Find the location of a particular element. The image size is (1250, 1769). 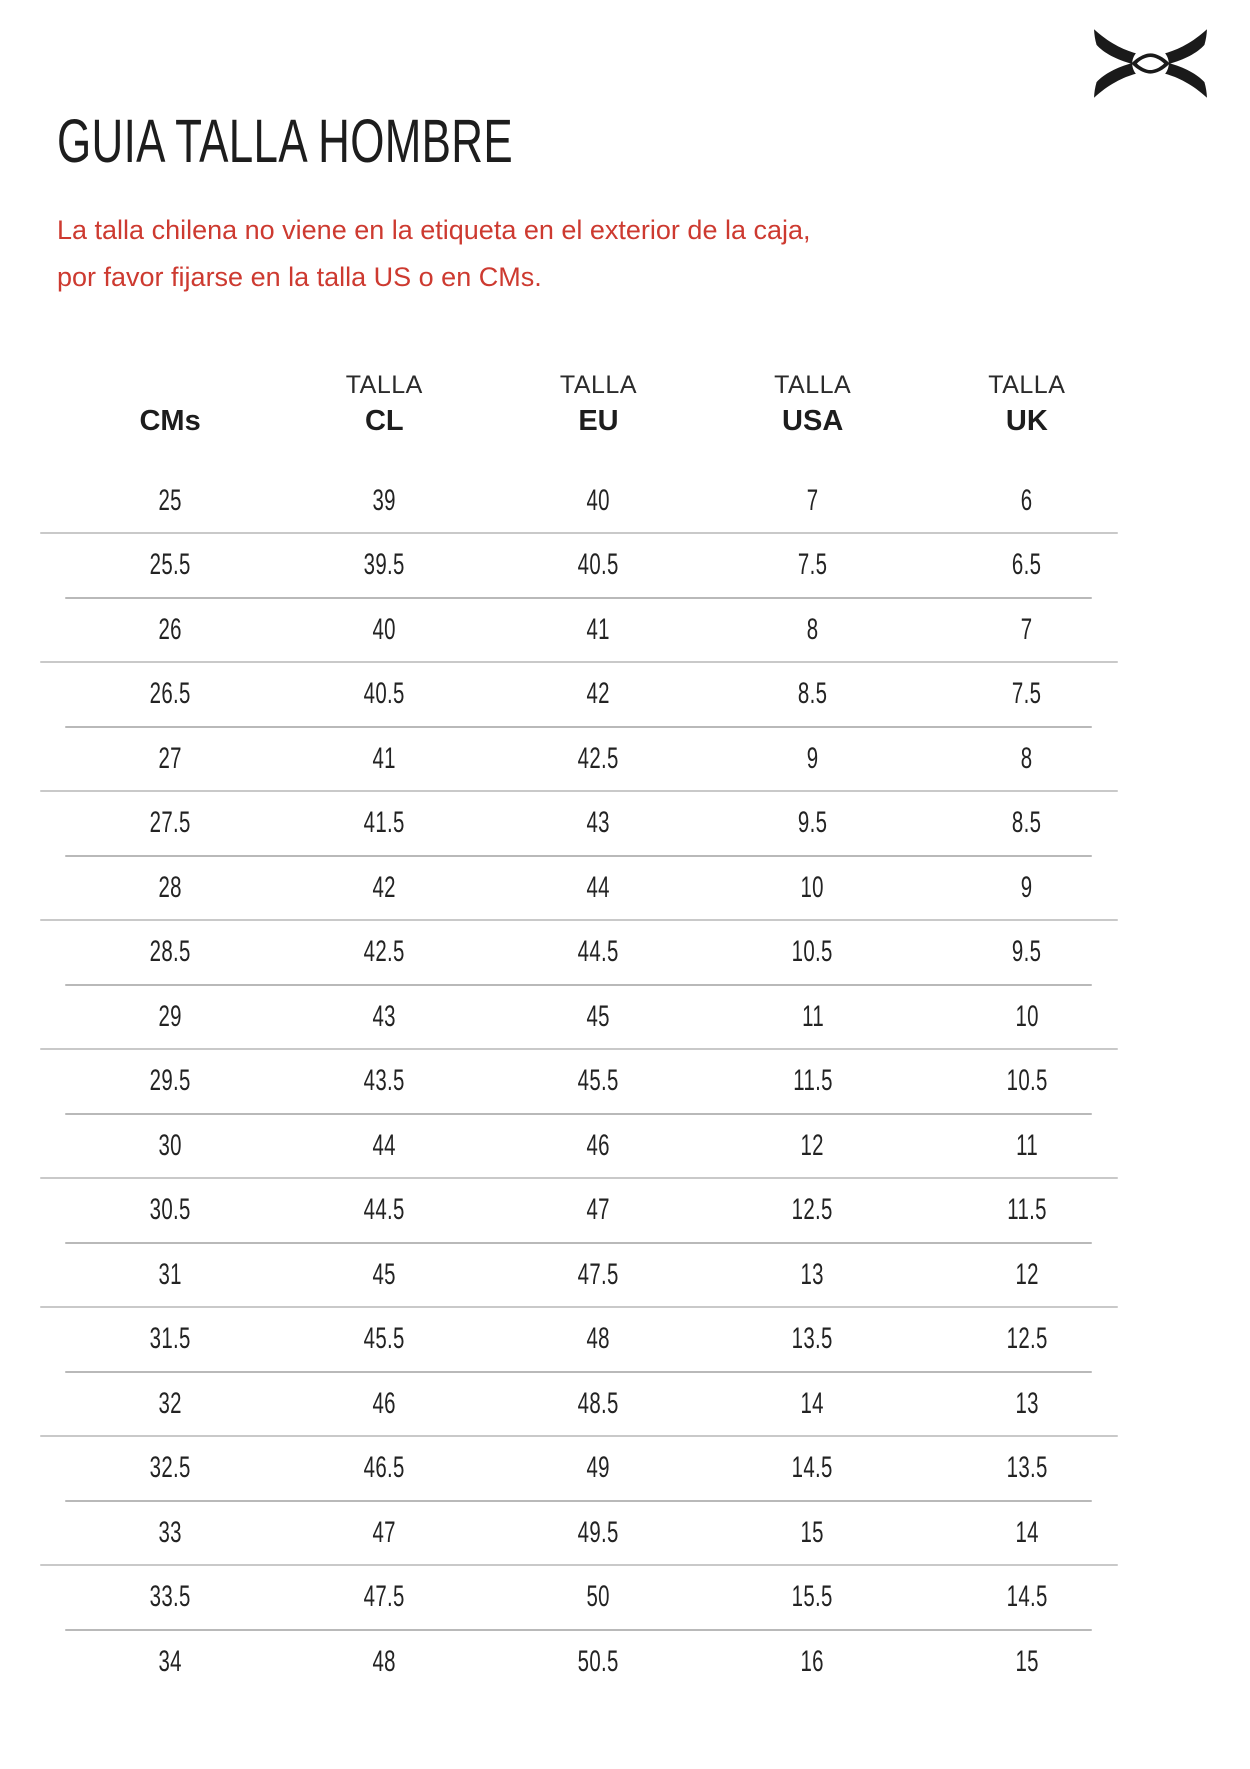

table-cell: 10 is located at coordinates (813, 888).